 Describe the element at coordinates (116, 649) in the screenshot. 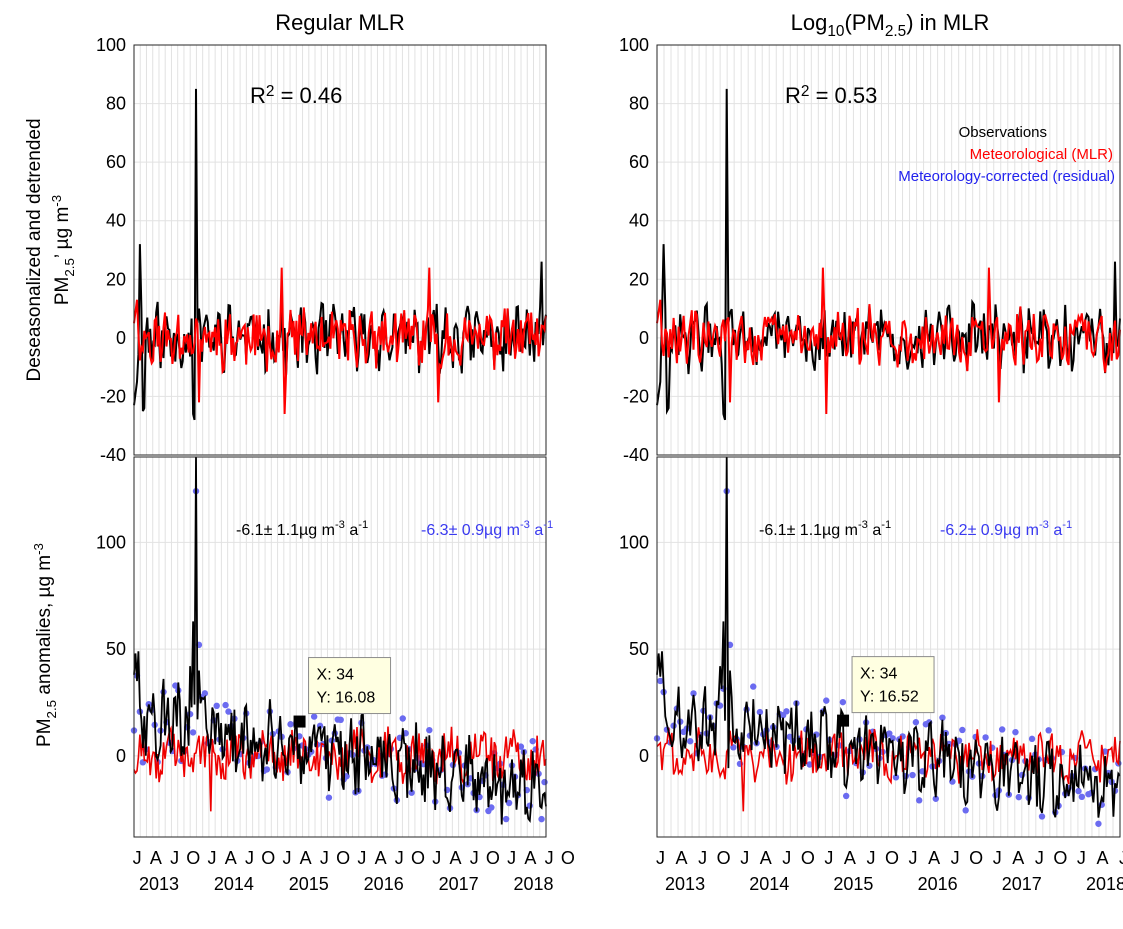

I see `y-tick-label: 50` at that location.